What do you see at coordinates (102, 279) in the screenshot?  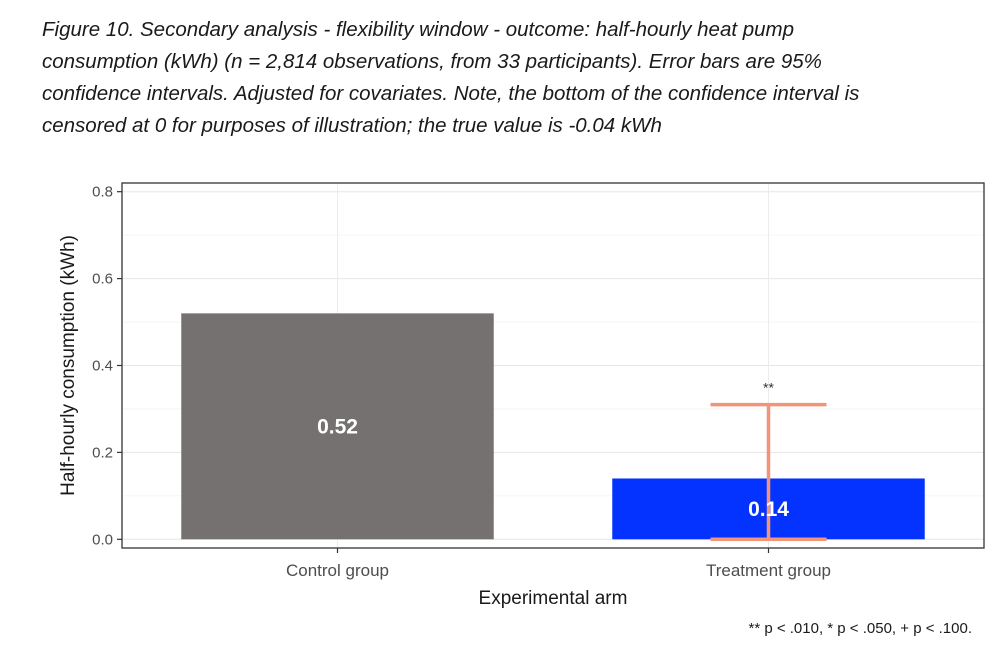 I see `y-tick-label: 0.6` at bounding box center [102, 279].